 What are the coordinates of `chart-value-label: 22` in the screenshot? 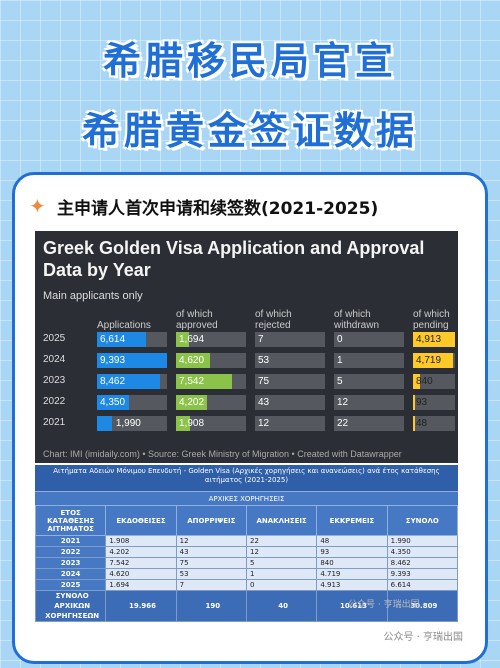 It's located at (343, 423).